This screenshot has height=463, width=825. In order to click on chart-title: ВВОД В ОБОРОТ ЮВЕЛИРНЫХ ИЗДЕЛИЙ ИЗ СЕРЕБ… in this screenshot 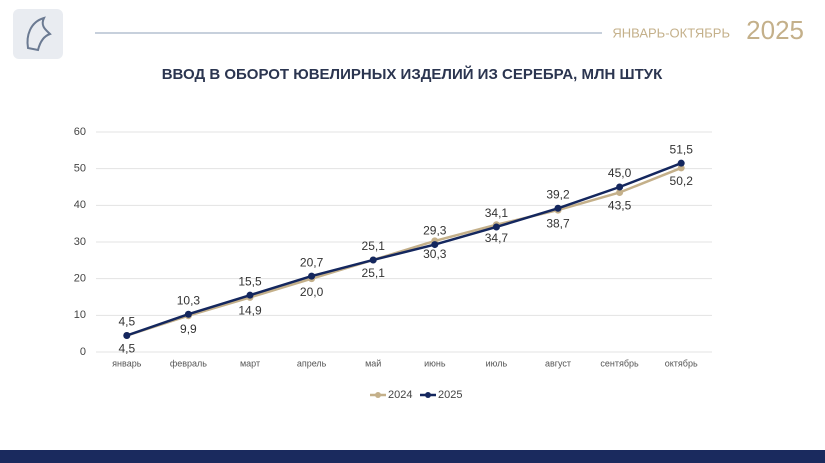, I will do `click(412, 74)`.